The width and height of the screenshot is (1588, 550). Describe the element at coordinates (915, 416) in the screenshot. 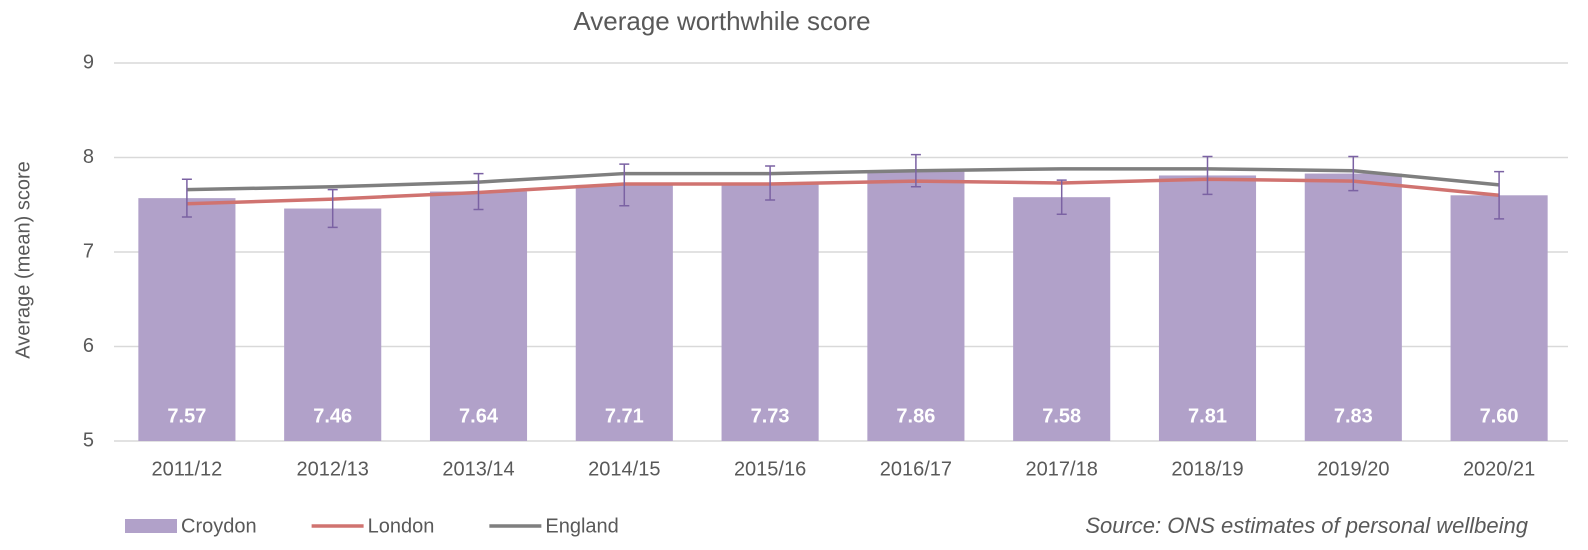

I see `value-label: 7.86` at that location.